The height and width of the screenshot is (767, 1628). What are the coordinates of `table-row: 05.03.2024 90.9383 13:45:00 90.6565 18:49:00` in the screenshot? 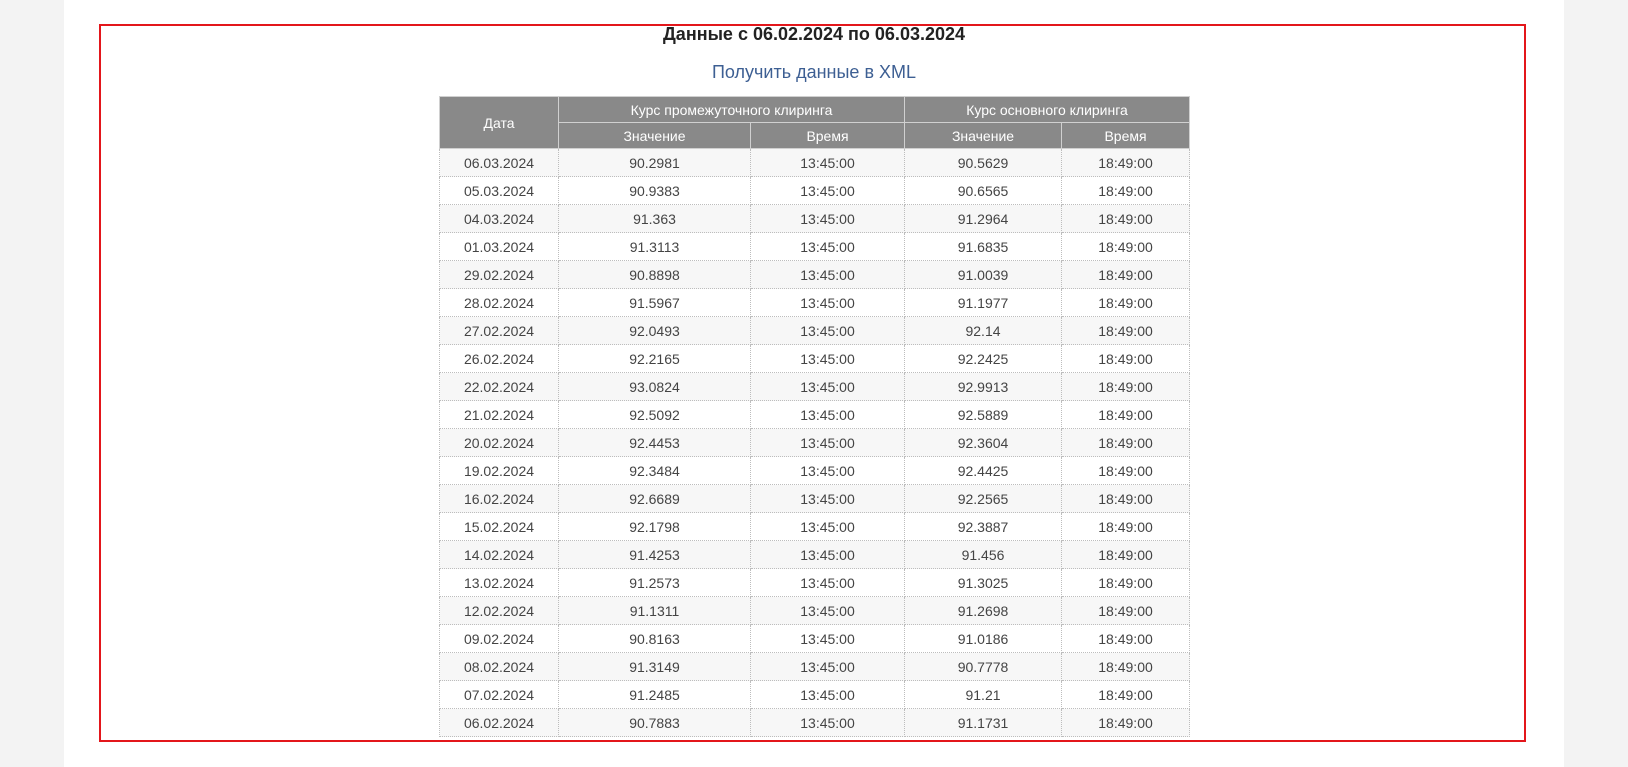 It's located at (815, 190).